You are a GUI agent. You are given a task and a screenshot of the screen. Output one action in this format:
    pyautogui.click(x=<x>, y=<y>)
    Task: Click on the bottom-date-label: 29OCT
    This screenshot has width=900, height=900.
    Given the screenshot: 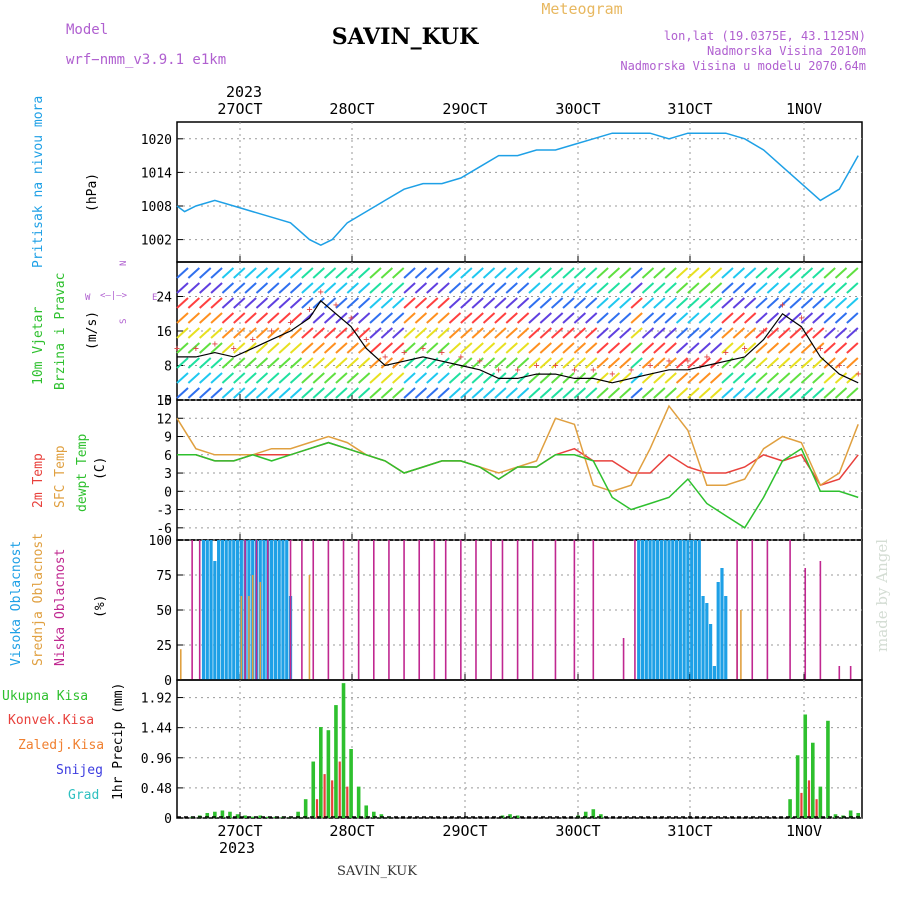 What is the action you would take?
    pyautogui.click(x=464, y=831)
    